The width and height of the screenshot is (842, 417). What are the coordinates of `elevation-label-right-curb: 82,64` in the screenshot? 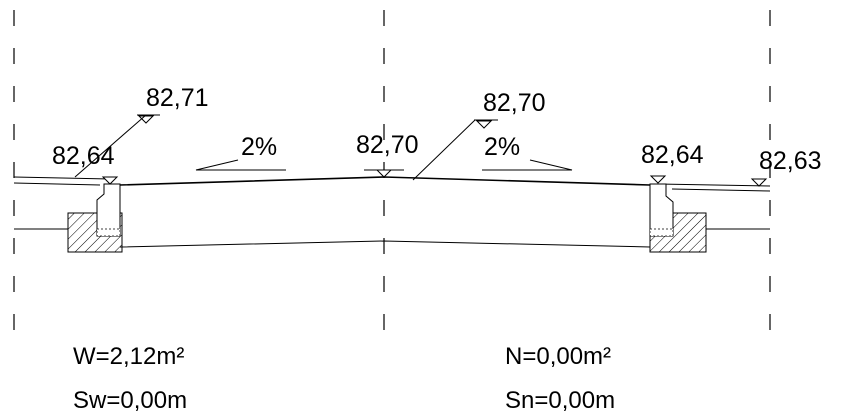 It's located at (672, 155).